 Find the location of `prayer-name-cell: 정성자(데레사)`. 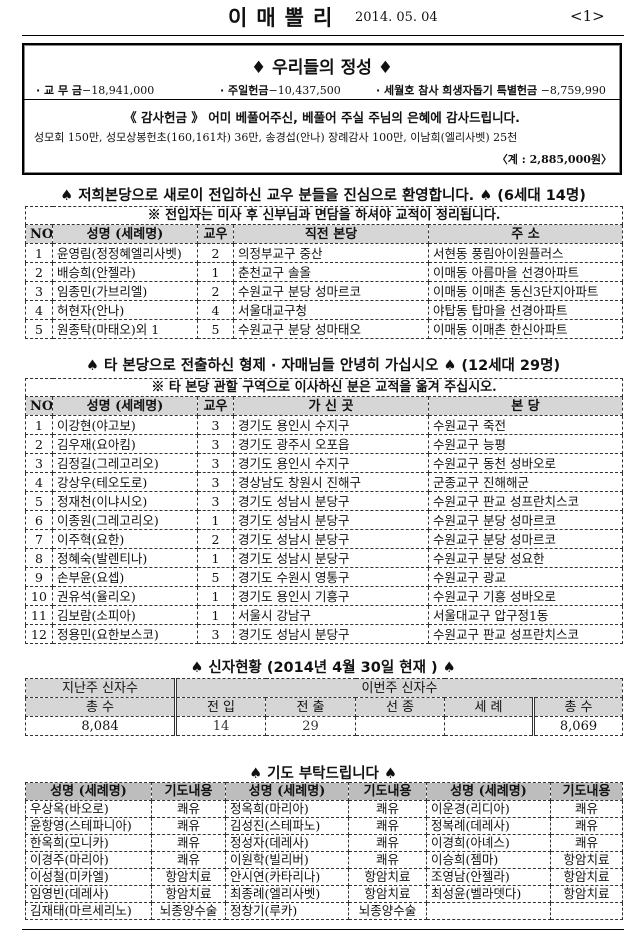

prayer-name-cell: 정성자(데레사) is located at coordinates (287, 843).